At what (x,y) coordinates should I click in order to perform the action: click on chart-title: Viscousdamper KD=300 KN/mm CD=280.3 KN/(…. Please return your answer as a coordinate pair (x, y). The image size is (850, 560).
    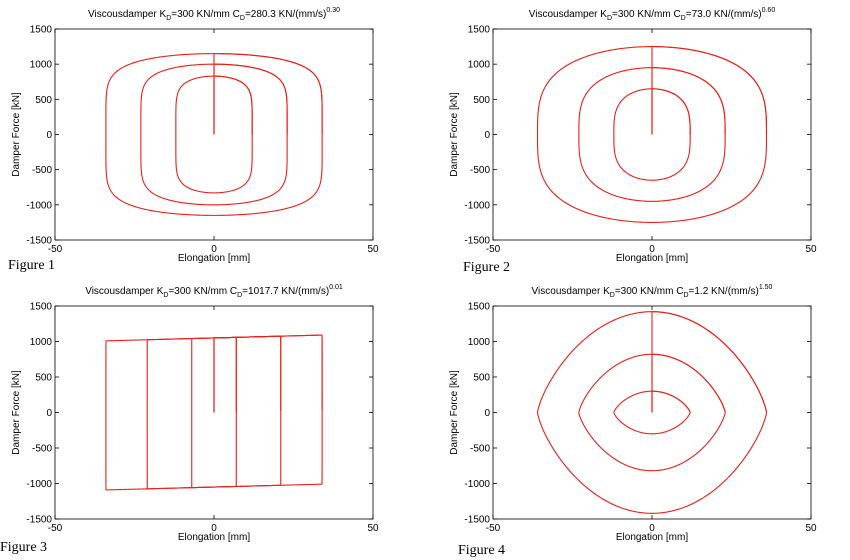
    Looking at the image, I should click on (214, 14).